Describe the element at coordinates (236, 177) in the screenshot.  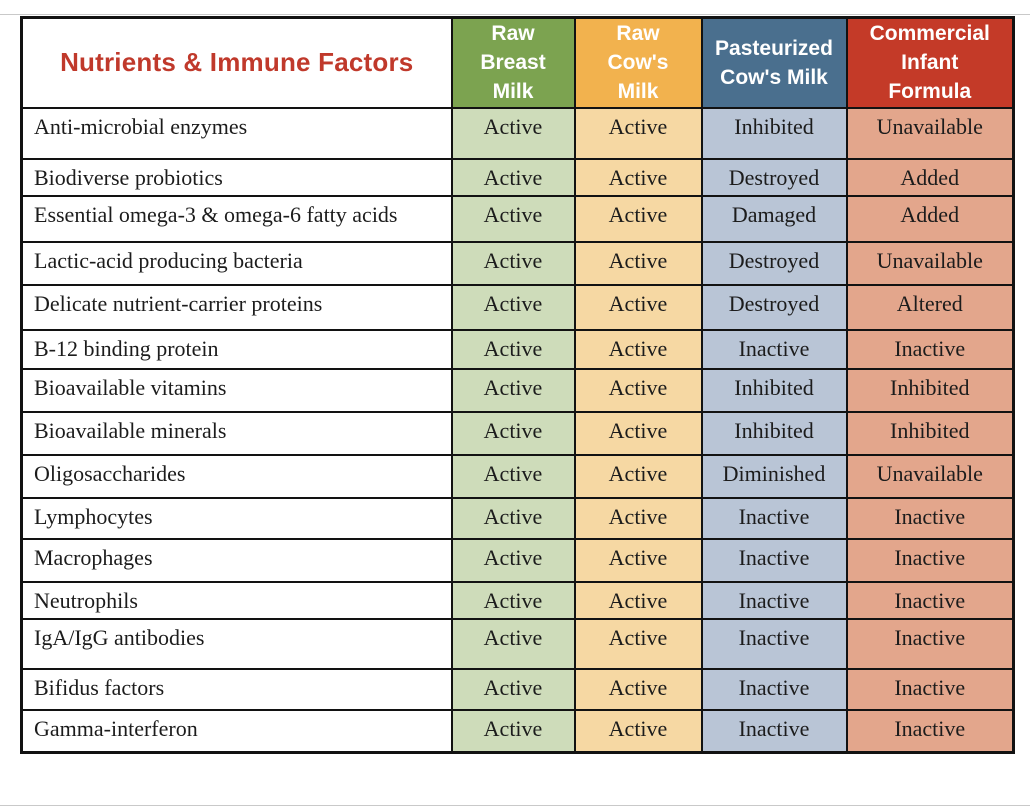
I see `row-label: Biodiverse probiotics` at that location.